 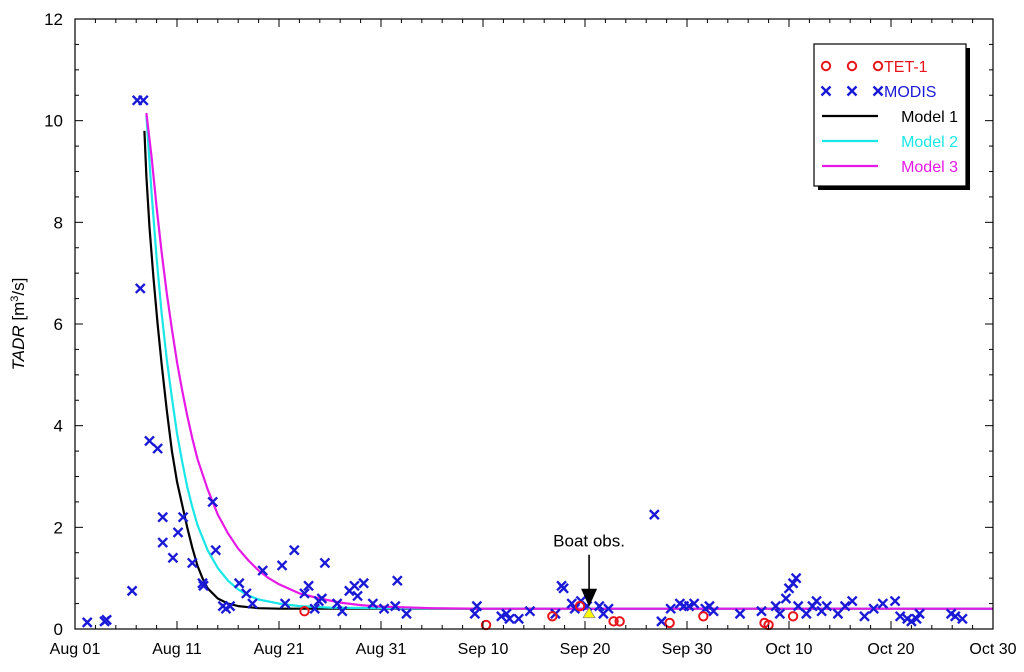 I want to click on y-tick-label: 0, so click(x=58, y=629).